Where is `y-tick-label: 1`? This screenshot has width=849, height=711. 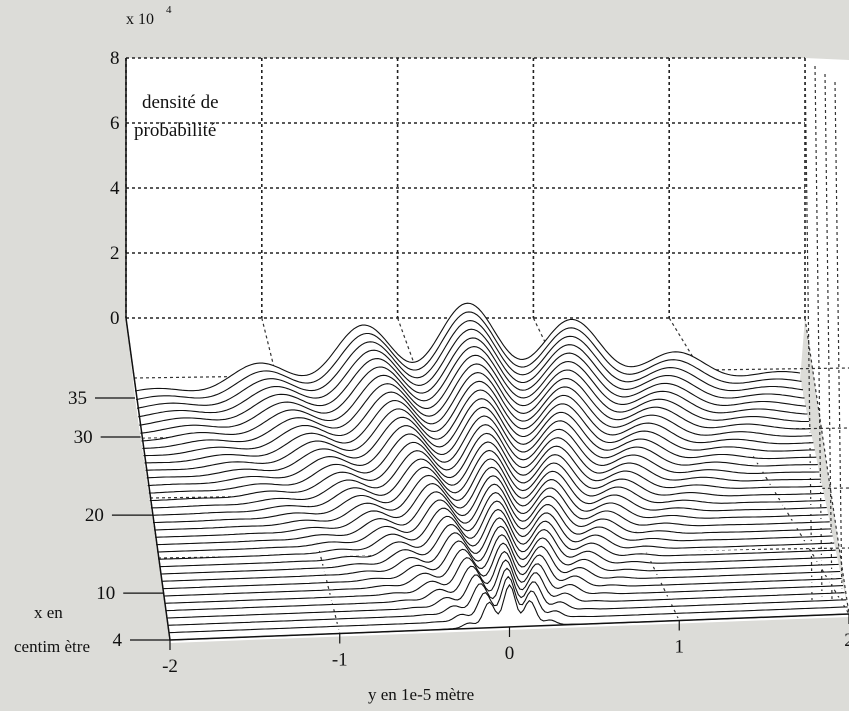 y-tick-label: 1 is located at coordinates (680, 647).